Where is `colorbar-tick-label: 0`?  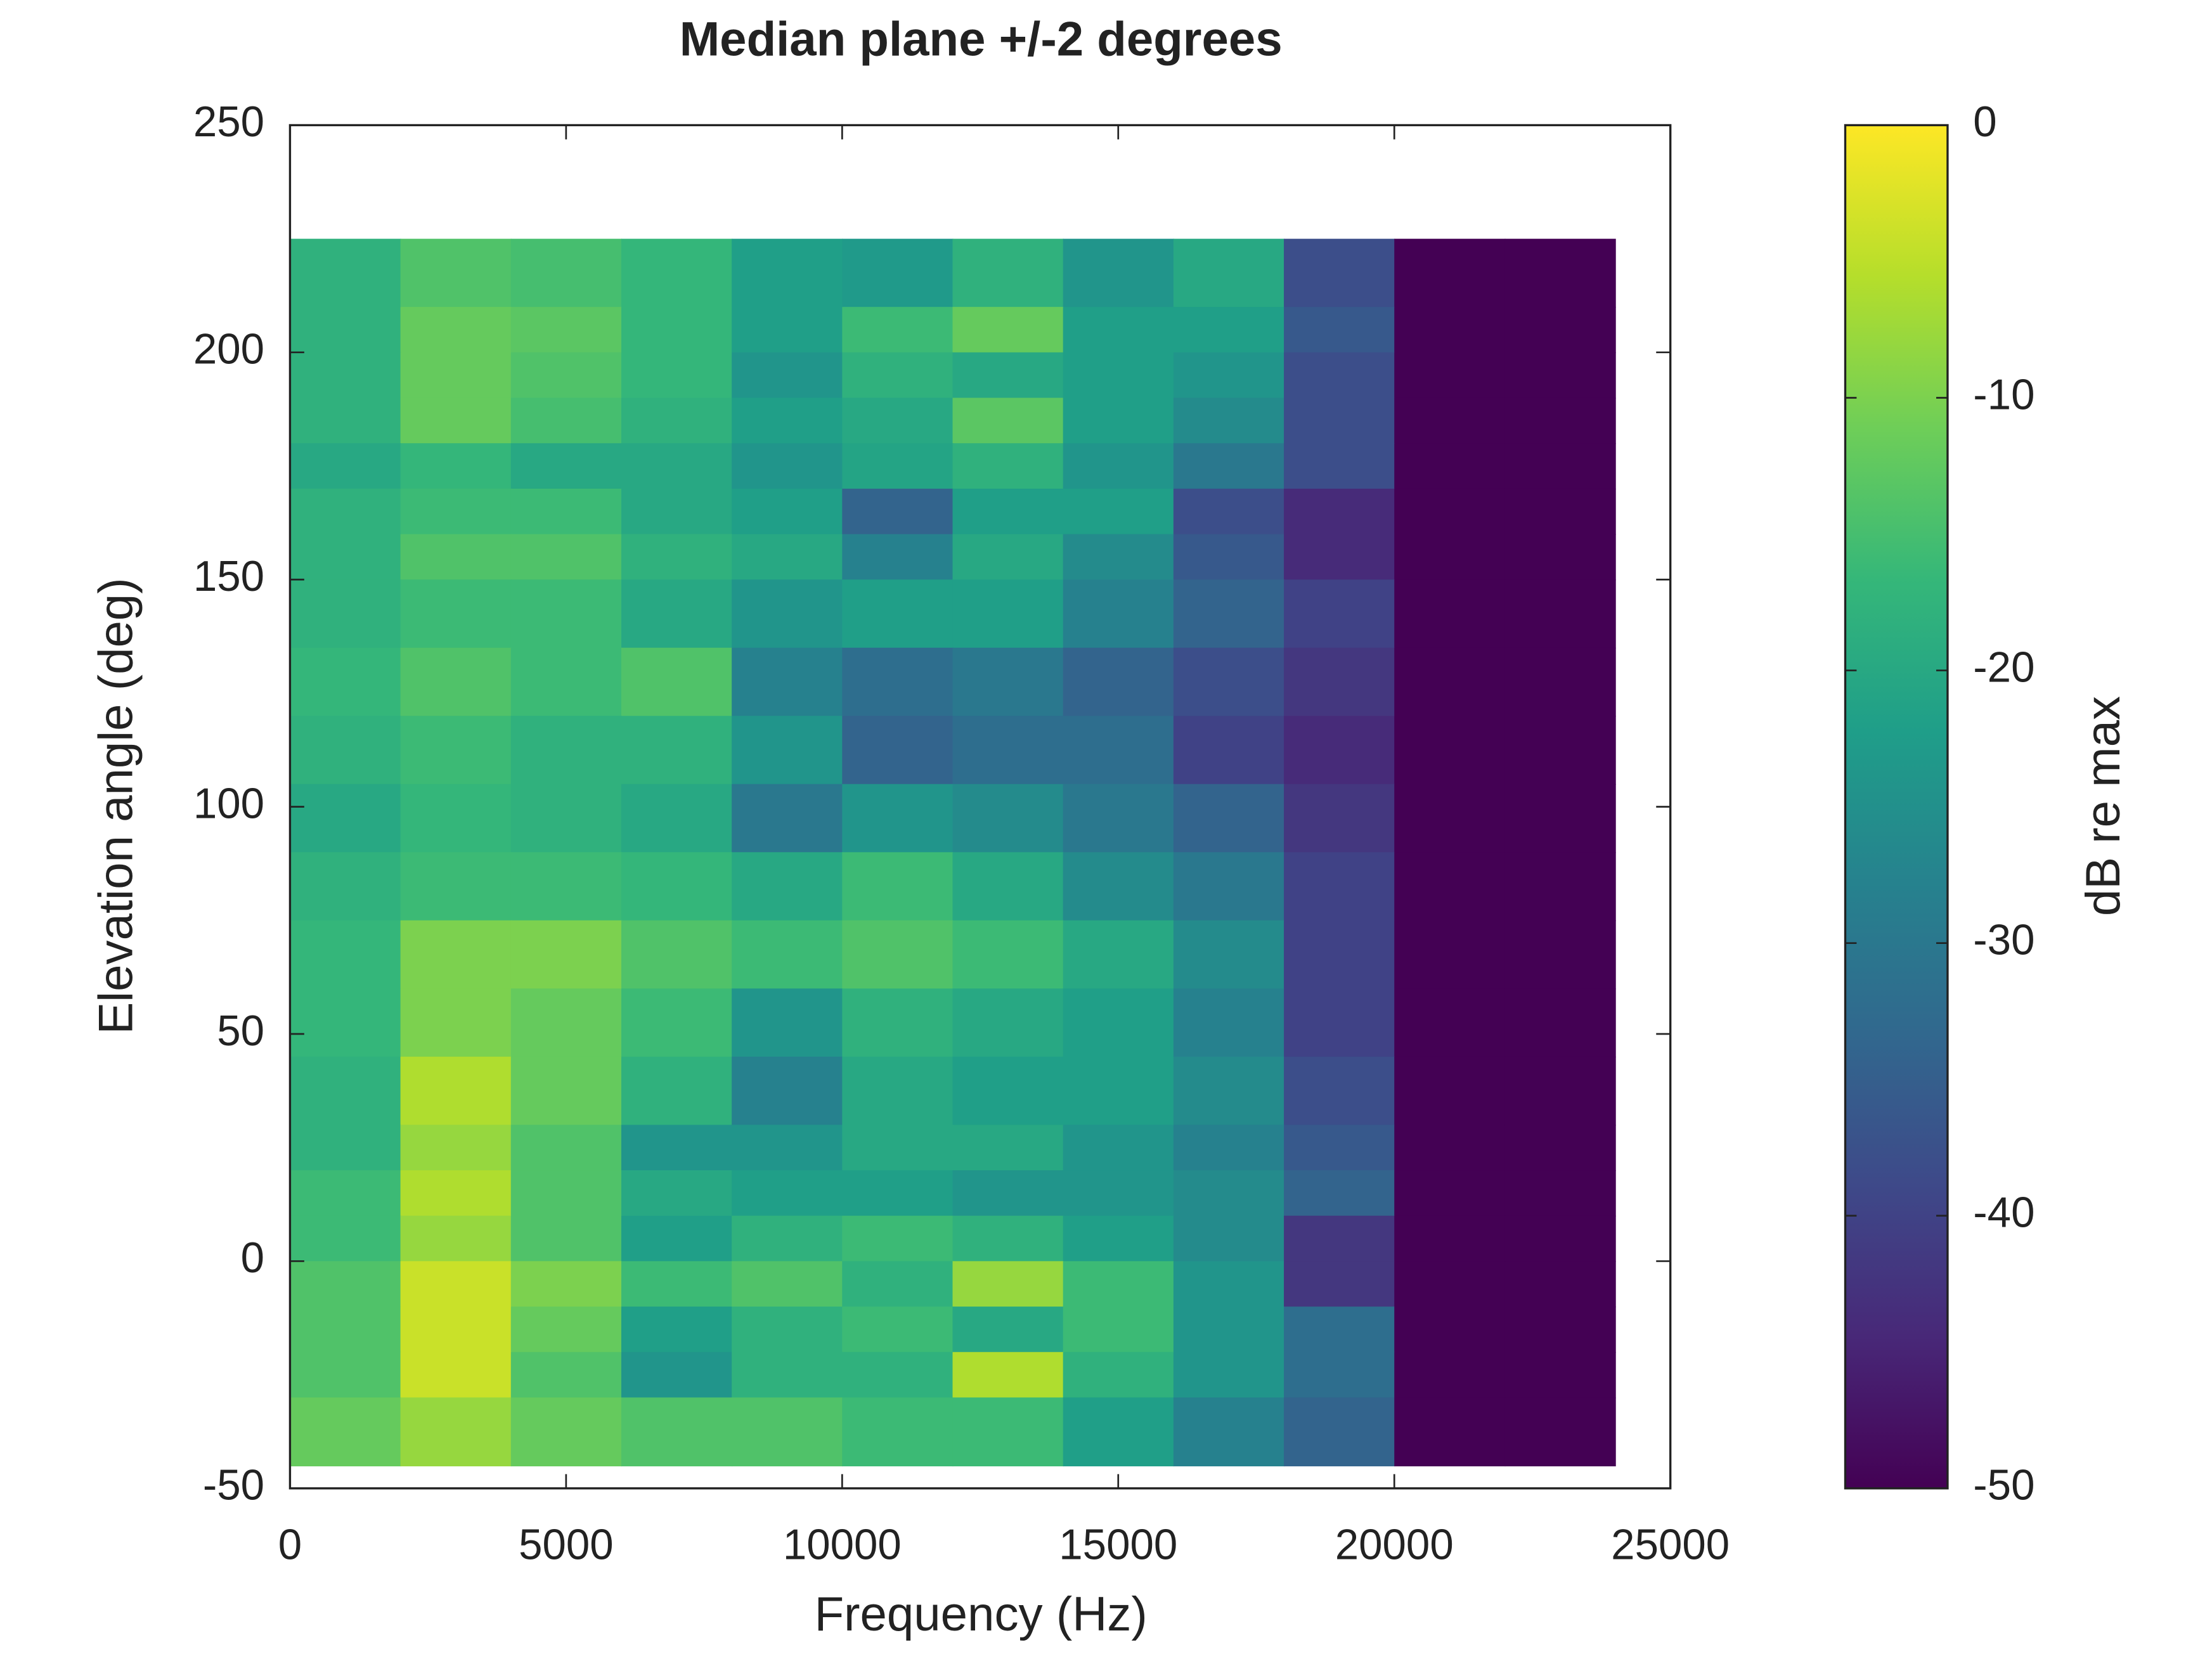 colorbar-tick-label: 0 is located at coordinates (1984, 122).